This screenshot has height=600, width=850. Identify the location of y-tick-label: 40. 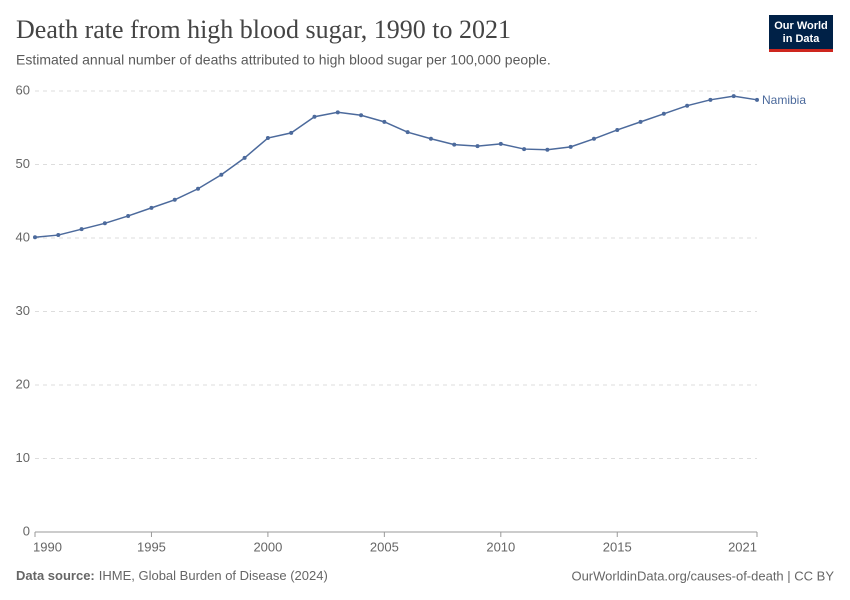
(23, 236).